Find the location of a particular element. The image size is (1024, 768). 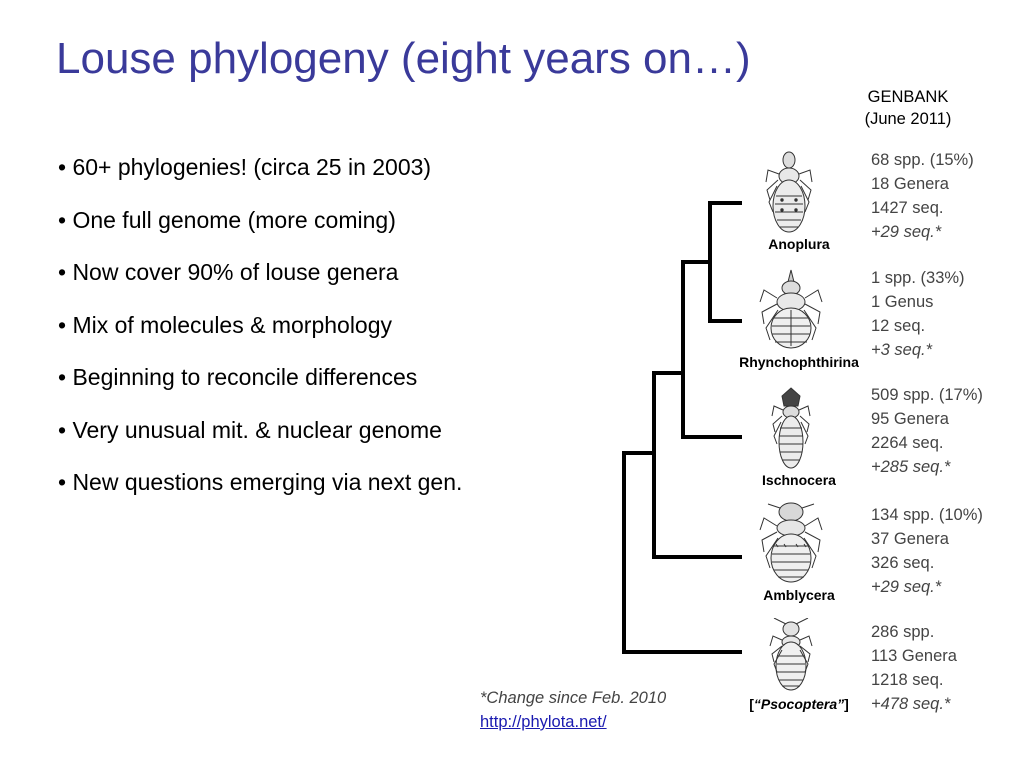

sequence-change: +478 seq.* is located at coordinates (911, 704).